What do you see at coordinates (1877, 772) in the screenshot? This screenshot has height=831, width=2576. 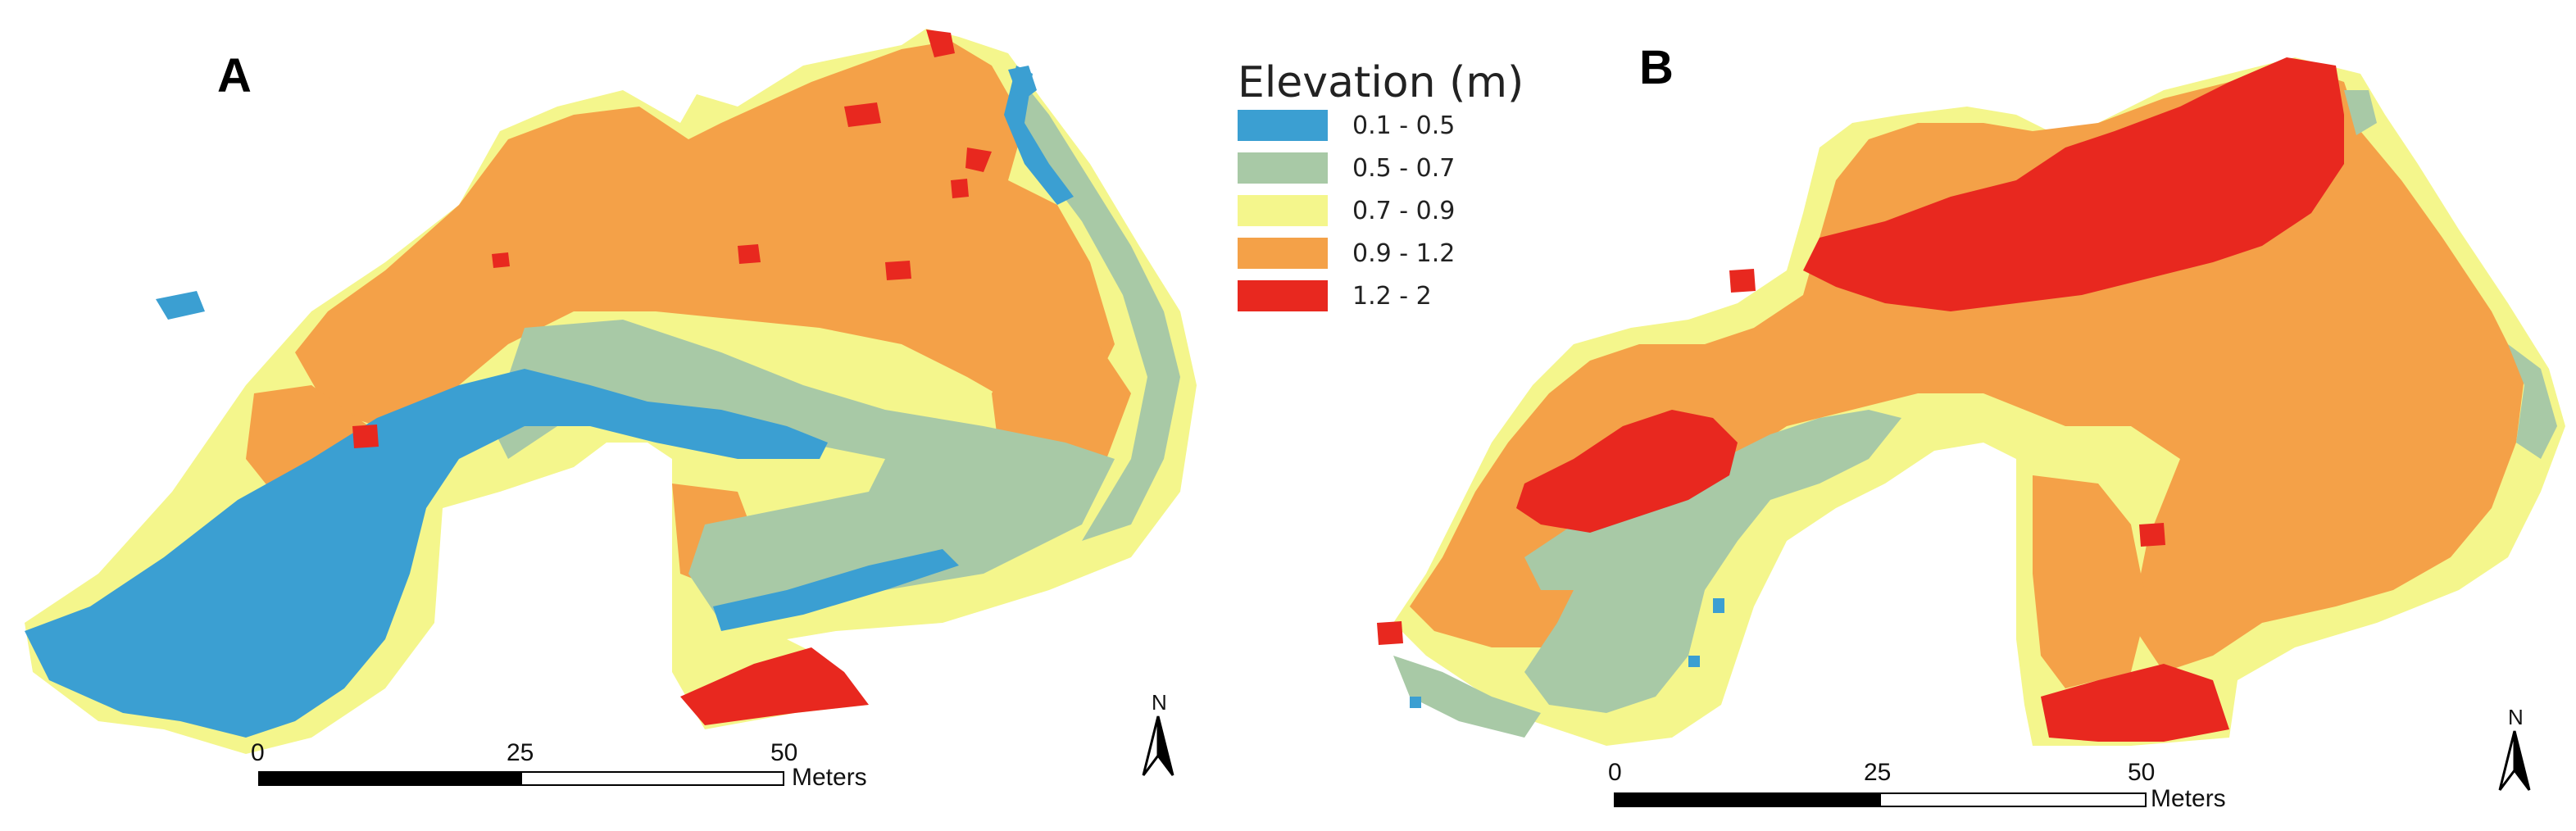 I see `scalebar-b-tick-25: 25` at bounding box center [1877, 772].